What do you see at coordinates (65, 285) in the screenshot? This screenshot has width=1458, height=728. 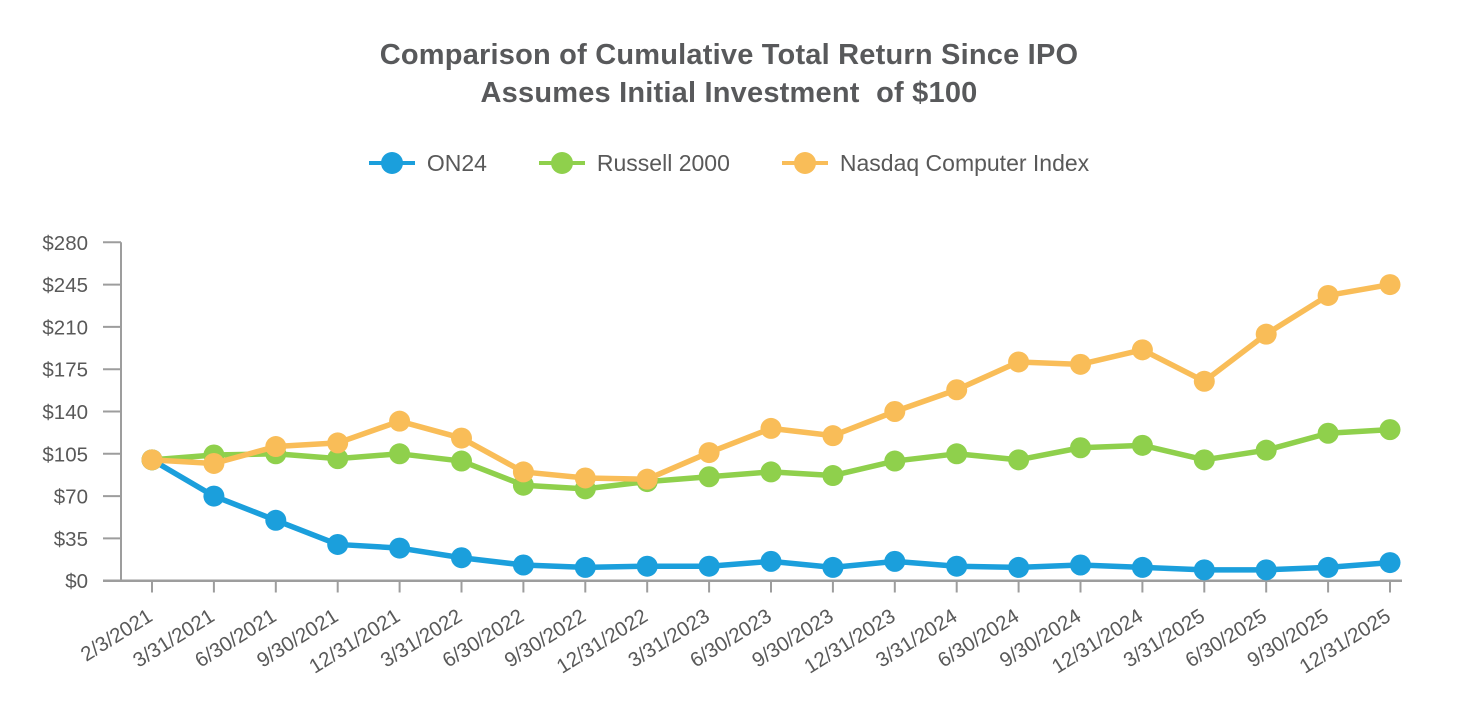 I see `y-axis-tick-label: $245` at bounding box center [65, 285].